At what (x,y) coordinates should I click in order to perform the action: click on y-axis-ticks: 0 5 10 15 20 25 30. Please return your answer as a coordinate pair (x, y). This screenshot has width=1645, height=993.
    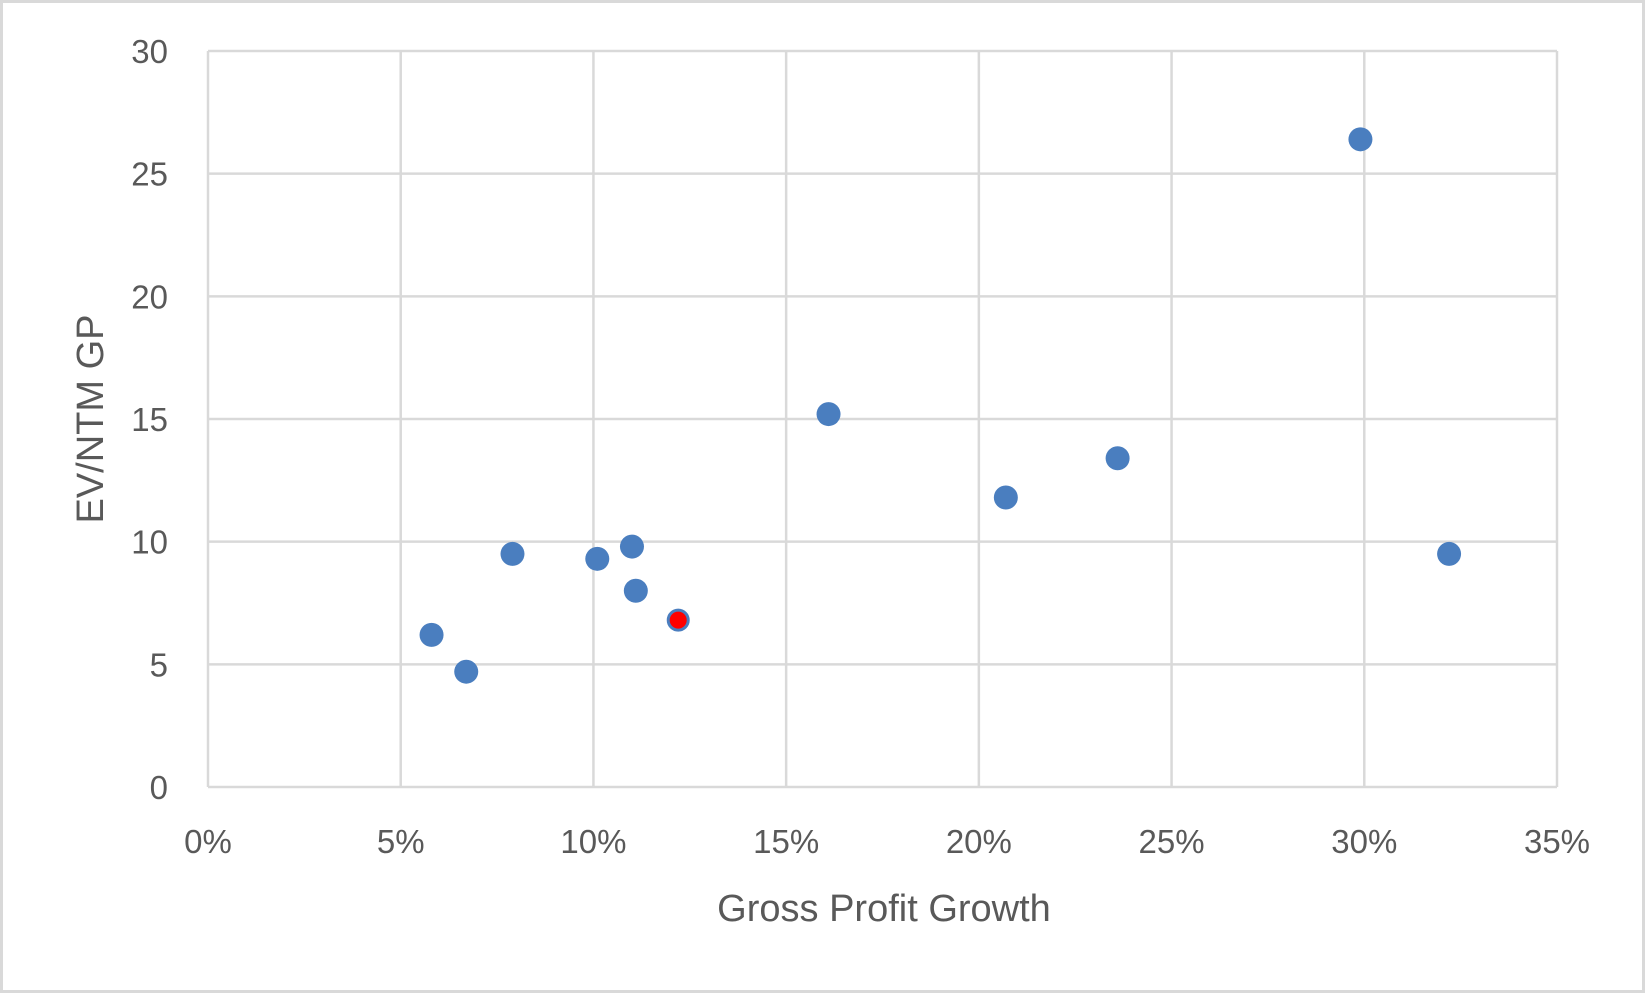
    Looking at the image, I should click on (149, 419).